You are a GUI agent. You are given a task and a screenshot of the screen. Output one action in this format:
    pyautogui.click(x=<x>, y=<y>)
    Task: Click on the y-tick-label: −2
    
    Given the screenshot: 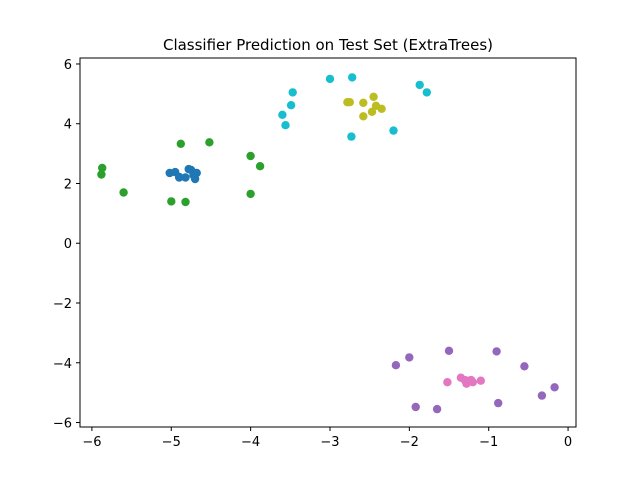 What is the action you would take?
    pyautogui.click(x=62, y=304)
    